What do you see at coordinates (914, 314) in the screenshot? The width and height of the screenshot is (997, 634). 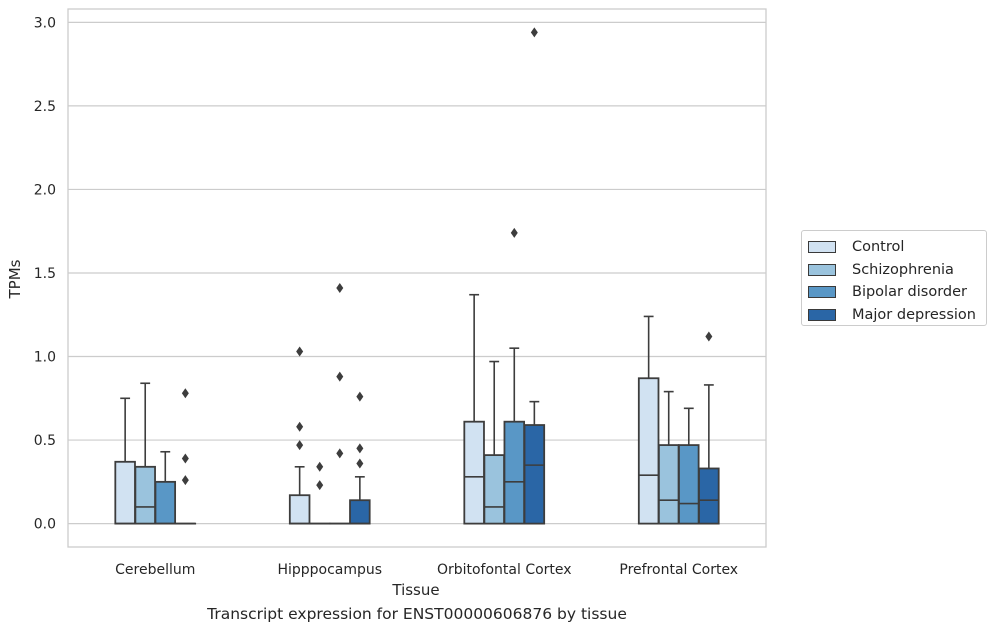 I see `legend-label: Major depression` at bounding box center [914, 314].